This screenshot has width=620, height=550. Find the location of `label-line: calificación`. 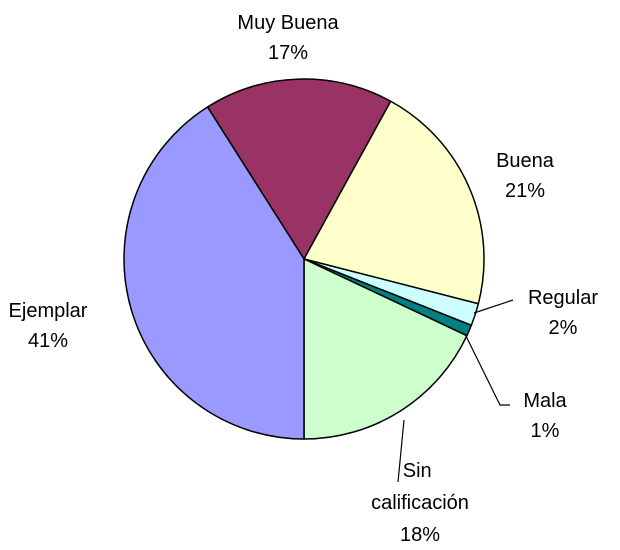

label-line: calificación is located at coordinates (420, 503).